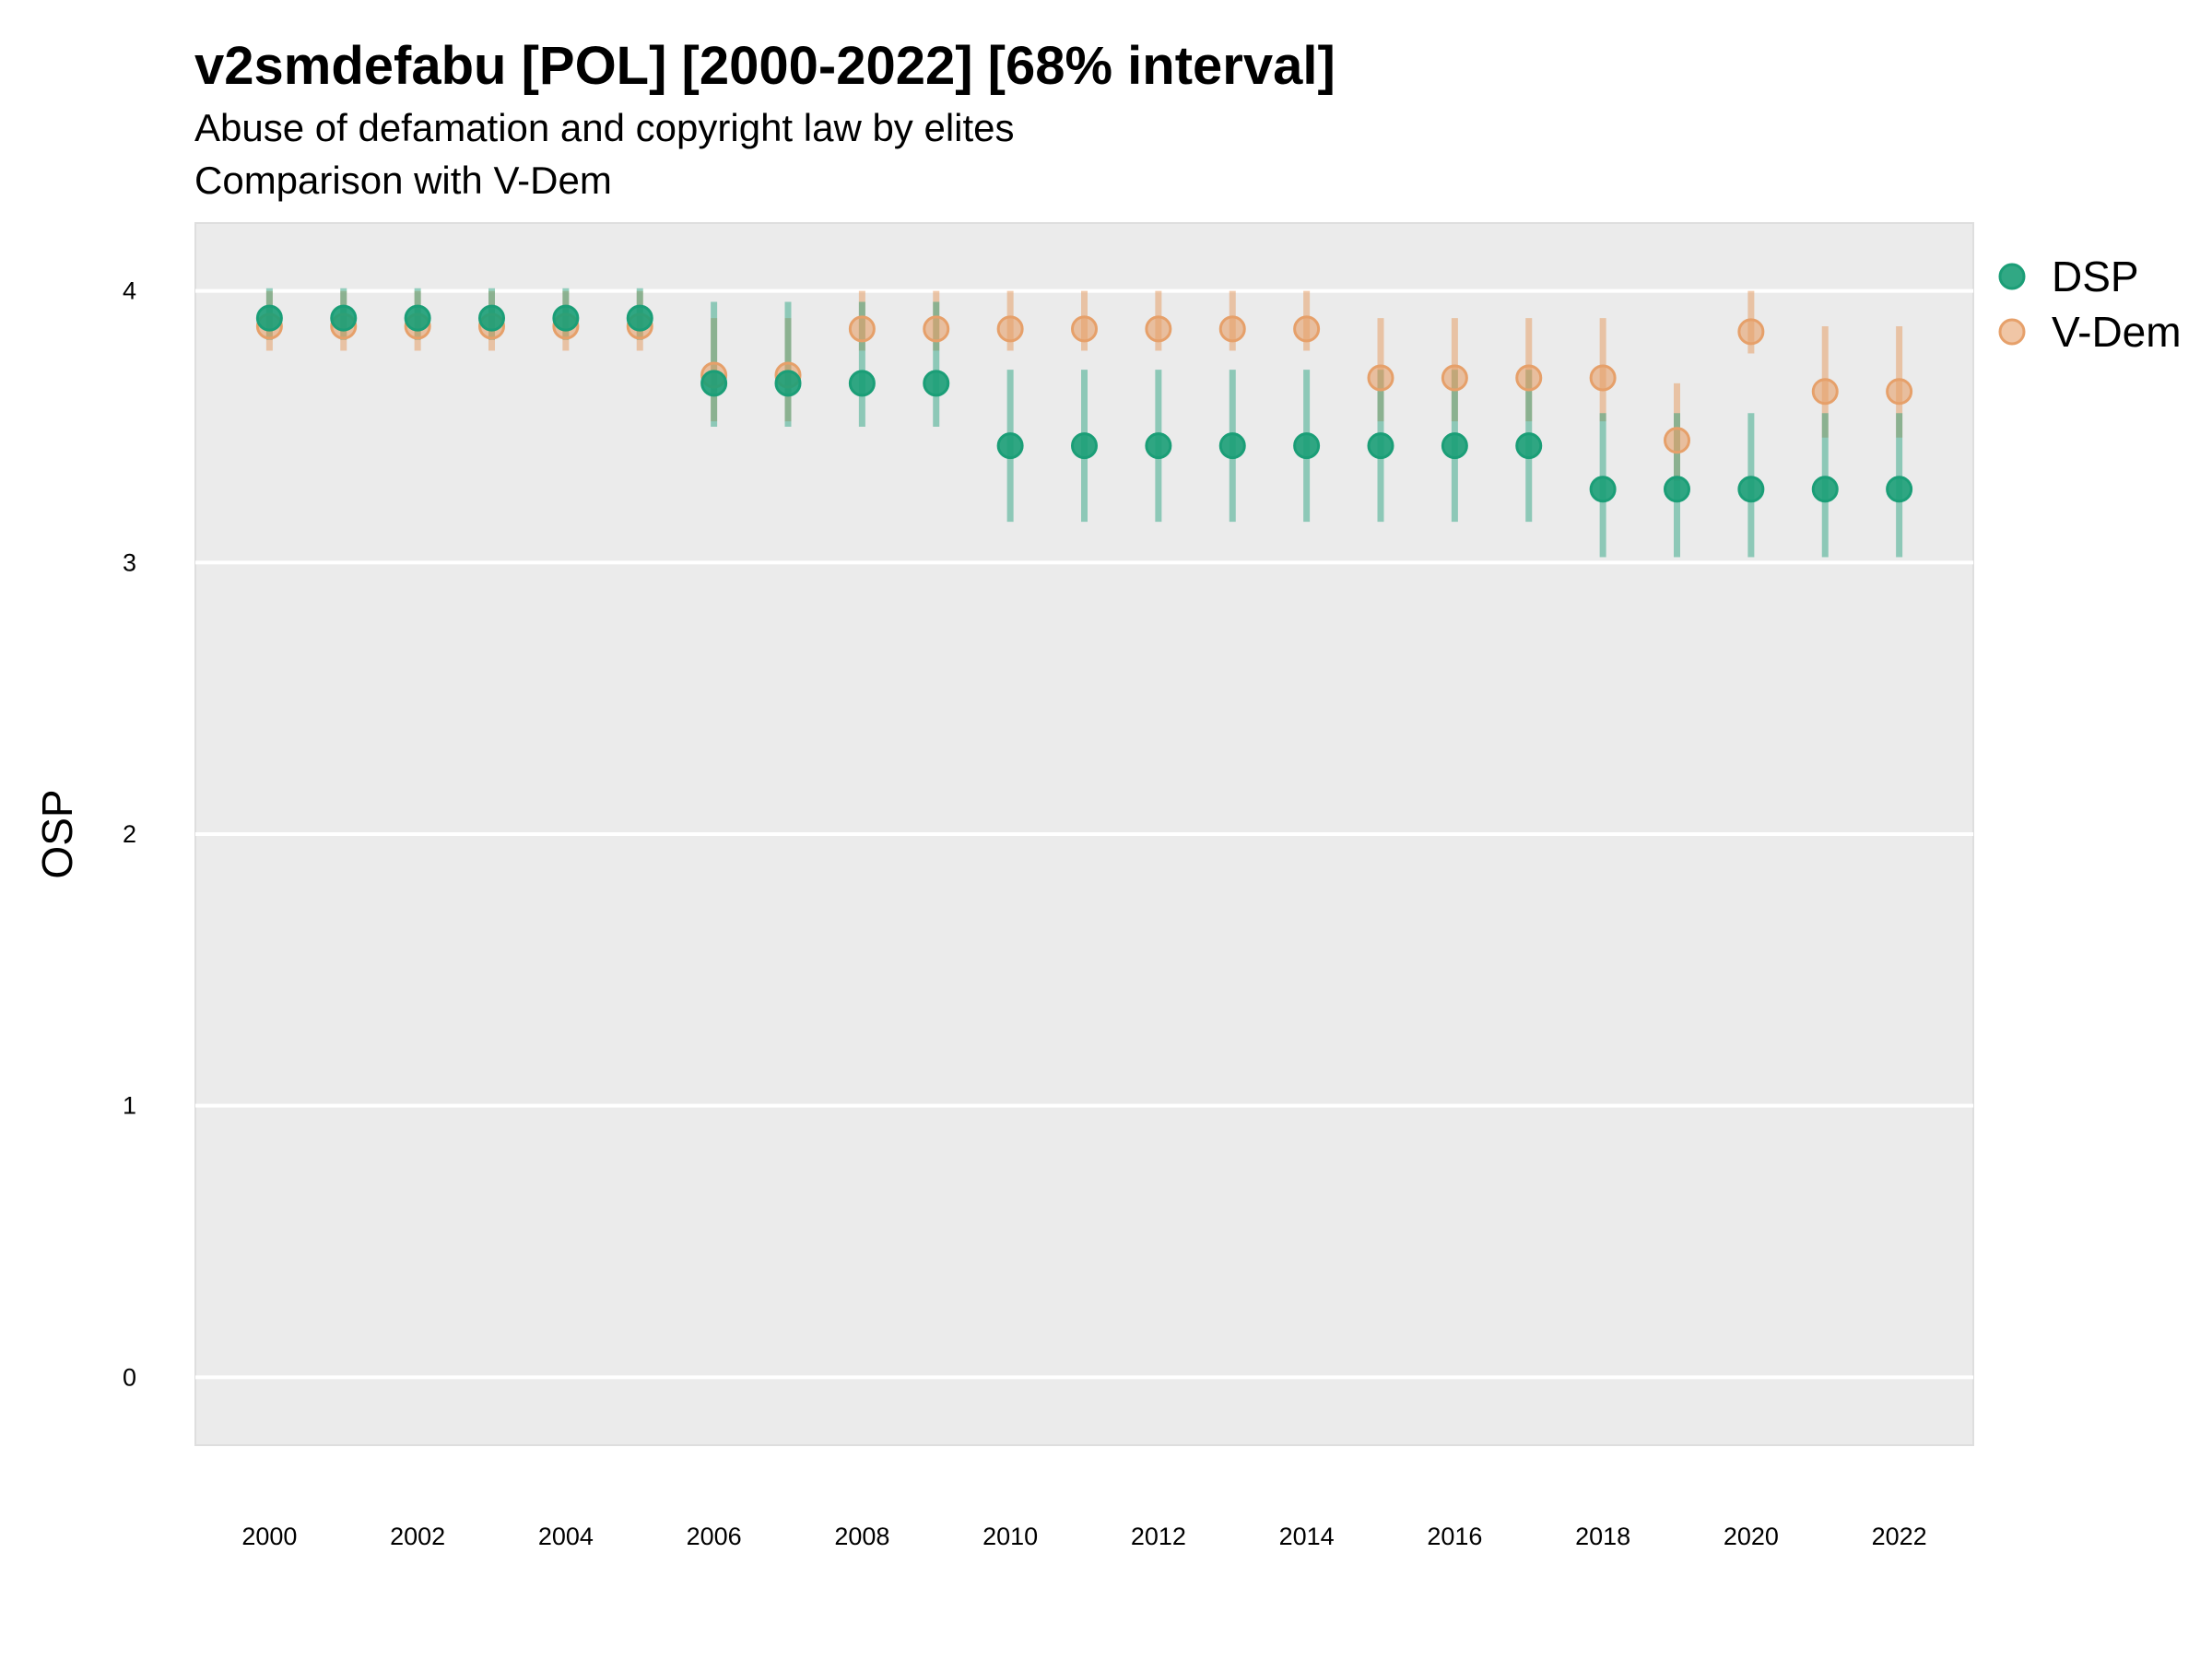 The image size is (2212, 1659). What do you see at coordinates (1751, 1536) in the screenshot?
I see `x-tick-label: 2020` at bounding box center [1751, 1536].